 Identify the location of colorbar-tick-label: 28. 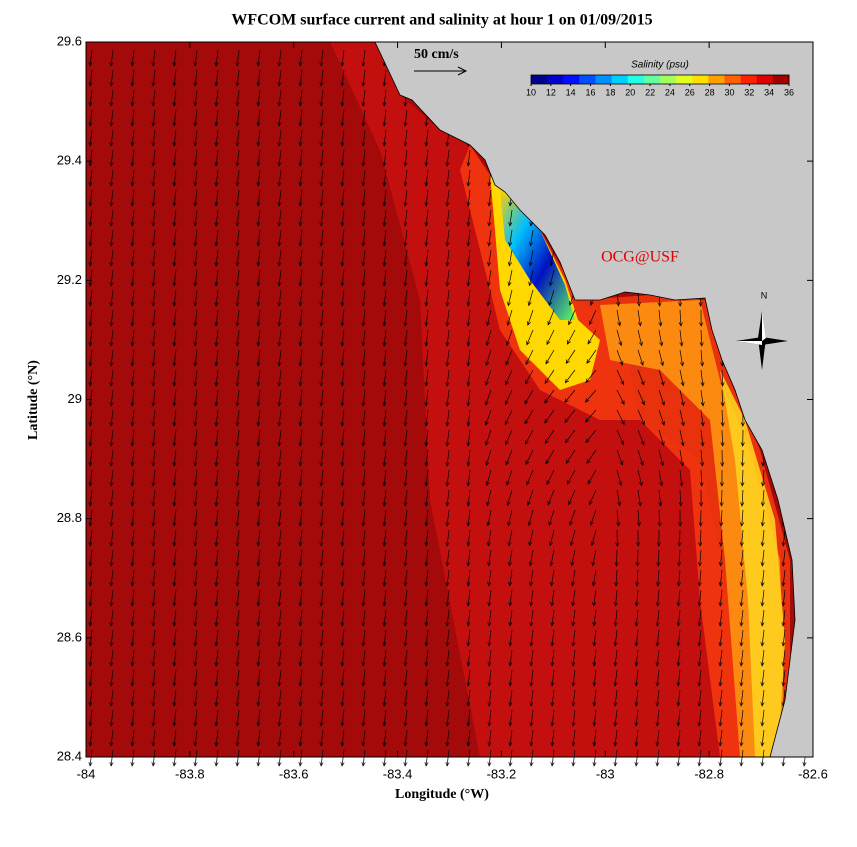
(710, 92).